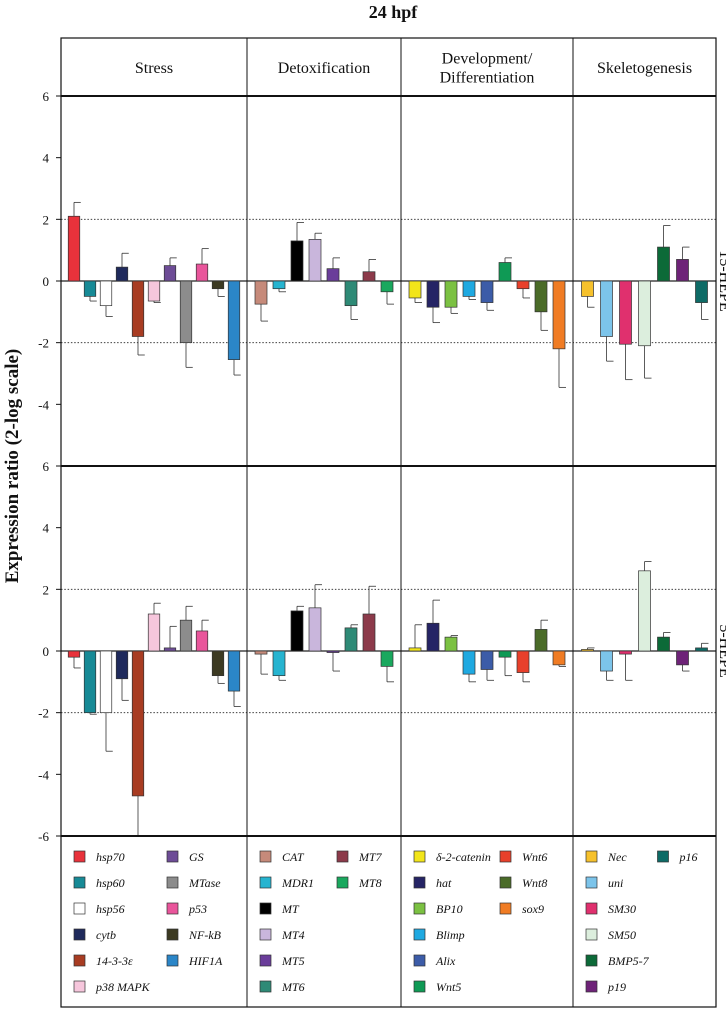 This screenshot has height=1017, width=726. What do you see at coordinates (534, 857) in the screenshot?
I see `legend-label-wnt6: Wnt6` at bounding box center [534, 857].